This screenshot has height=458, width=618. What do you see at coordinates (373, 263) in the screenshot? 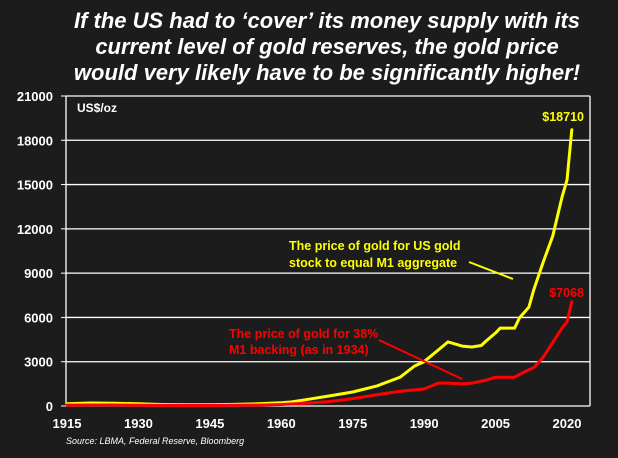
I see `annotation-yellow-line-2: stock to equal M1 aggregate` at bounding box center [373, 263].